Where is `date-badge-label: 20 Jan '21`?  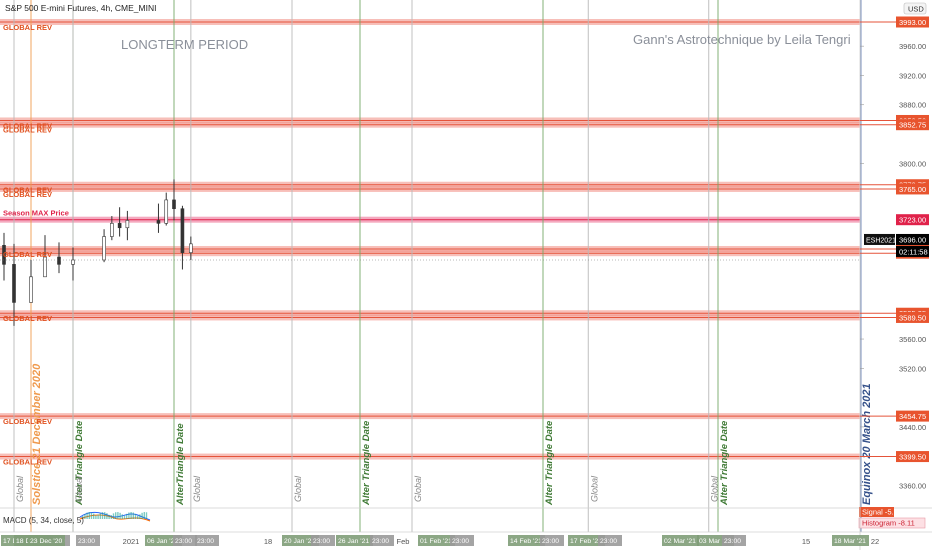 date-badge-label: 20 Jan '21 is located at coordinates (299, 541).